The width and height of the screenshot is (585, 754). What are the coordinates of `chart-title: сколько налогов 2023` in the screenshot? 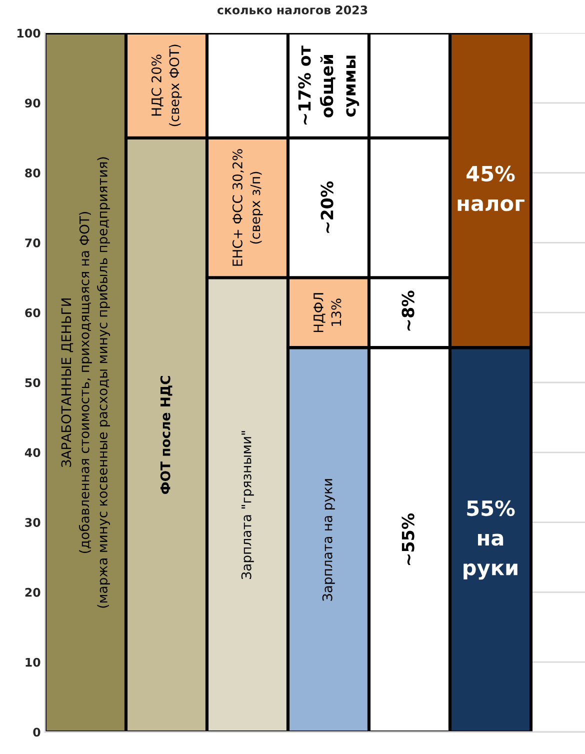 It's located at (292, 9).